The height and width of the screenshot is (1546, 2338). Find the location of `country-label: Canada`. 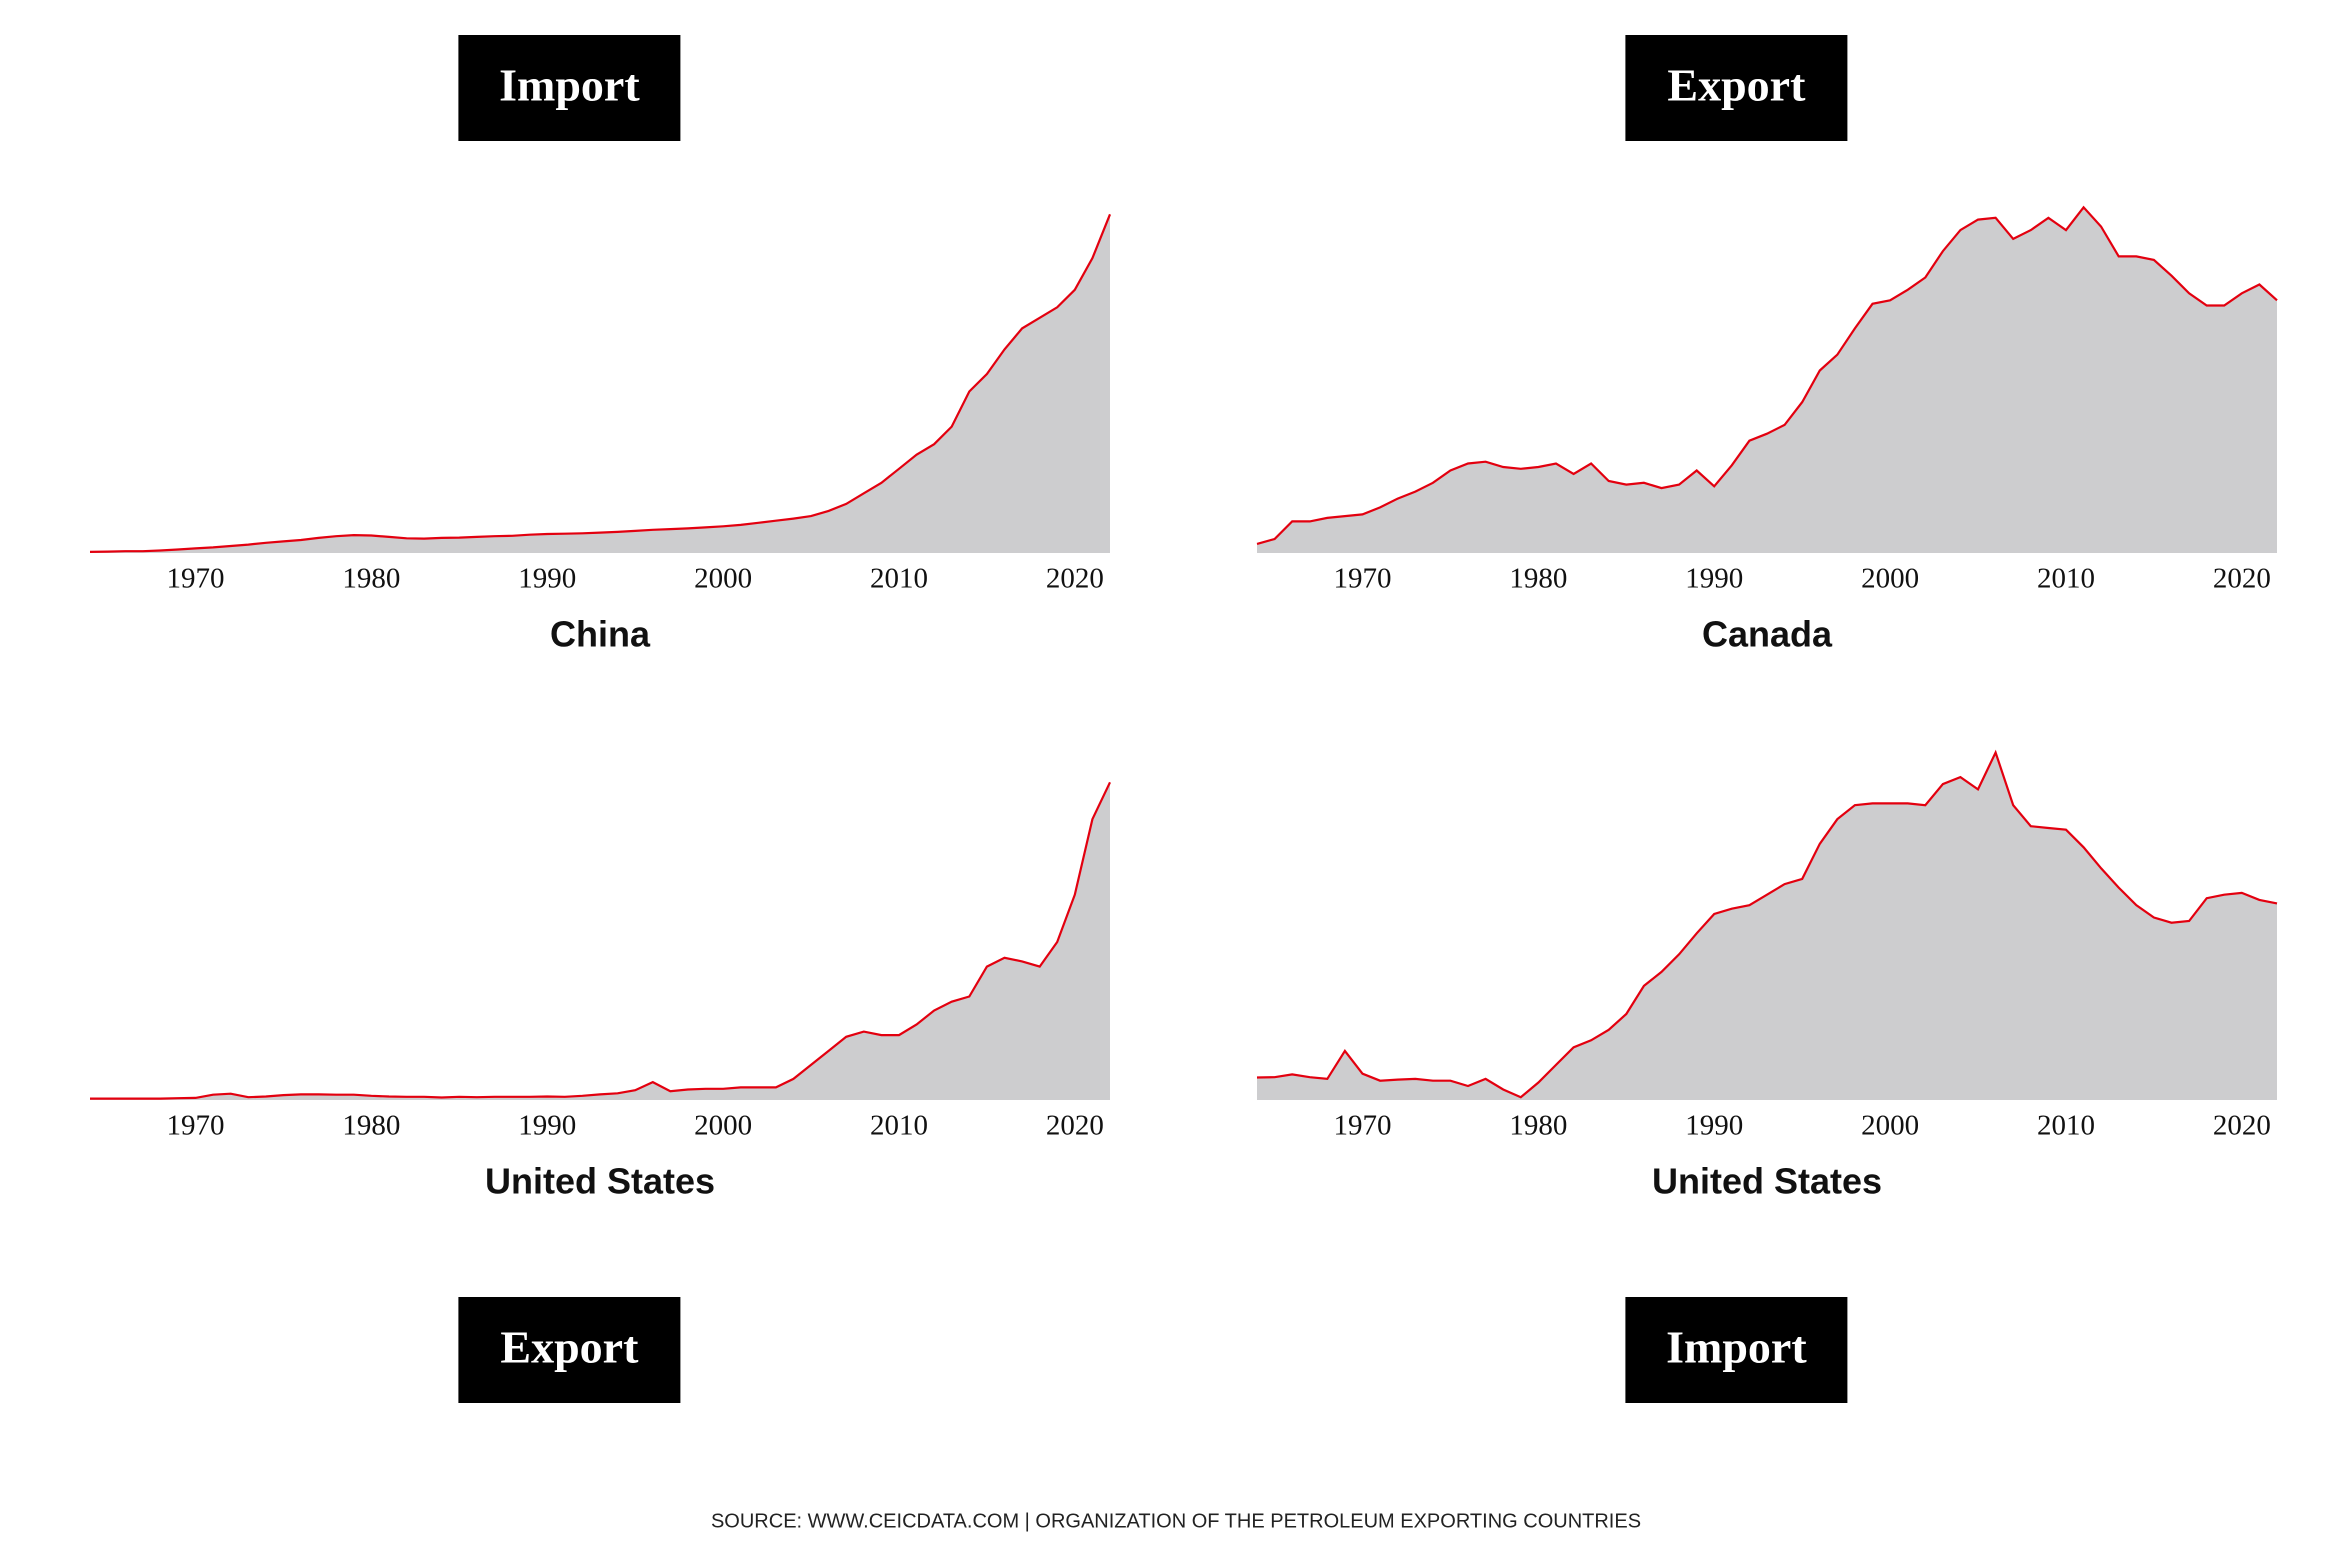

country-label: Canada is located at coordinates (1767, 634).